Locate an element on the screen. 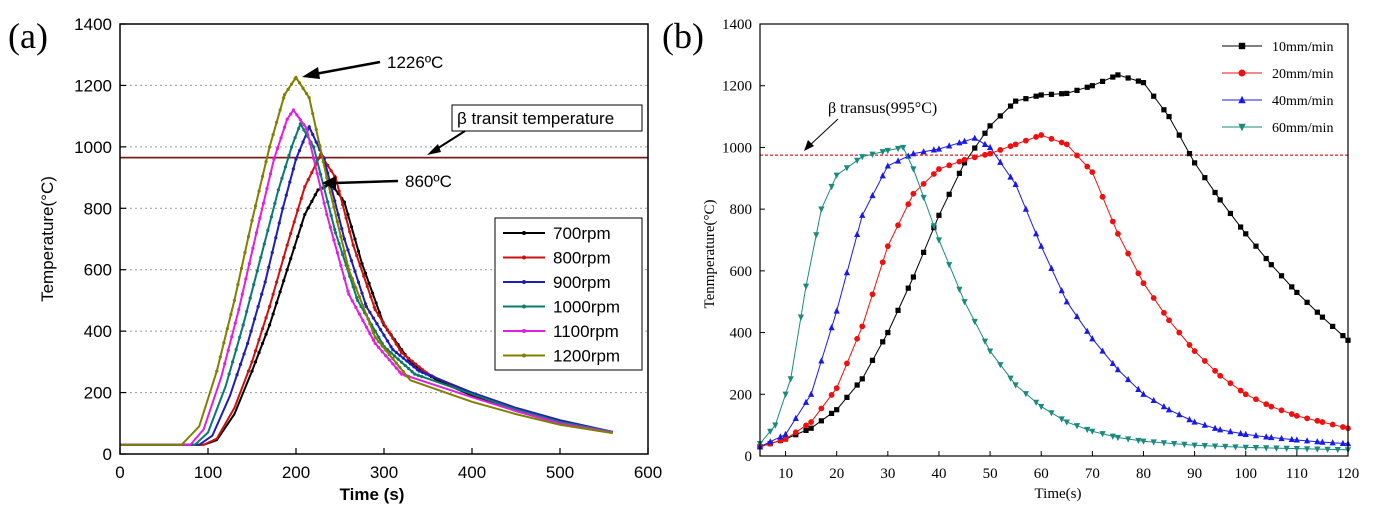  y-tick-label: 1400 is located at coordinates (93, 24).